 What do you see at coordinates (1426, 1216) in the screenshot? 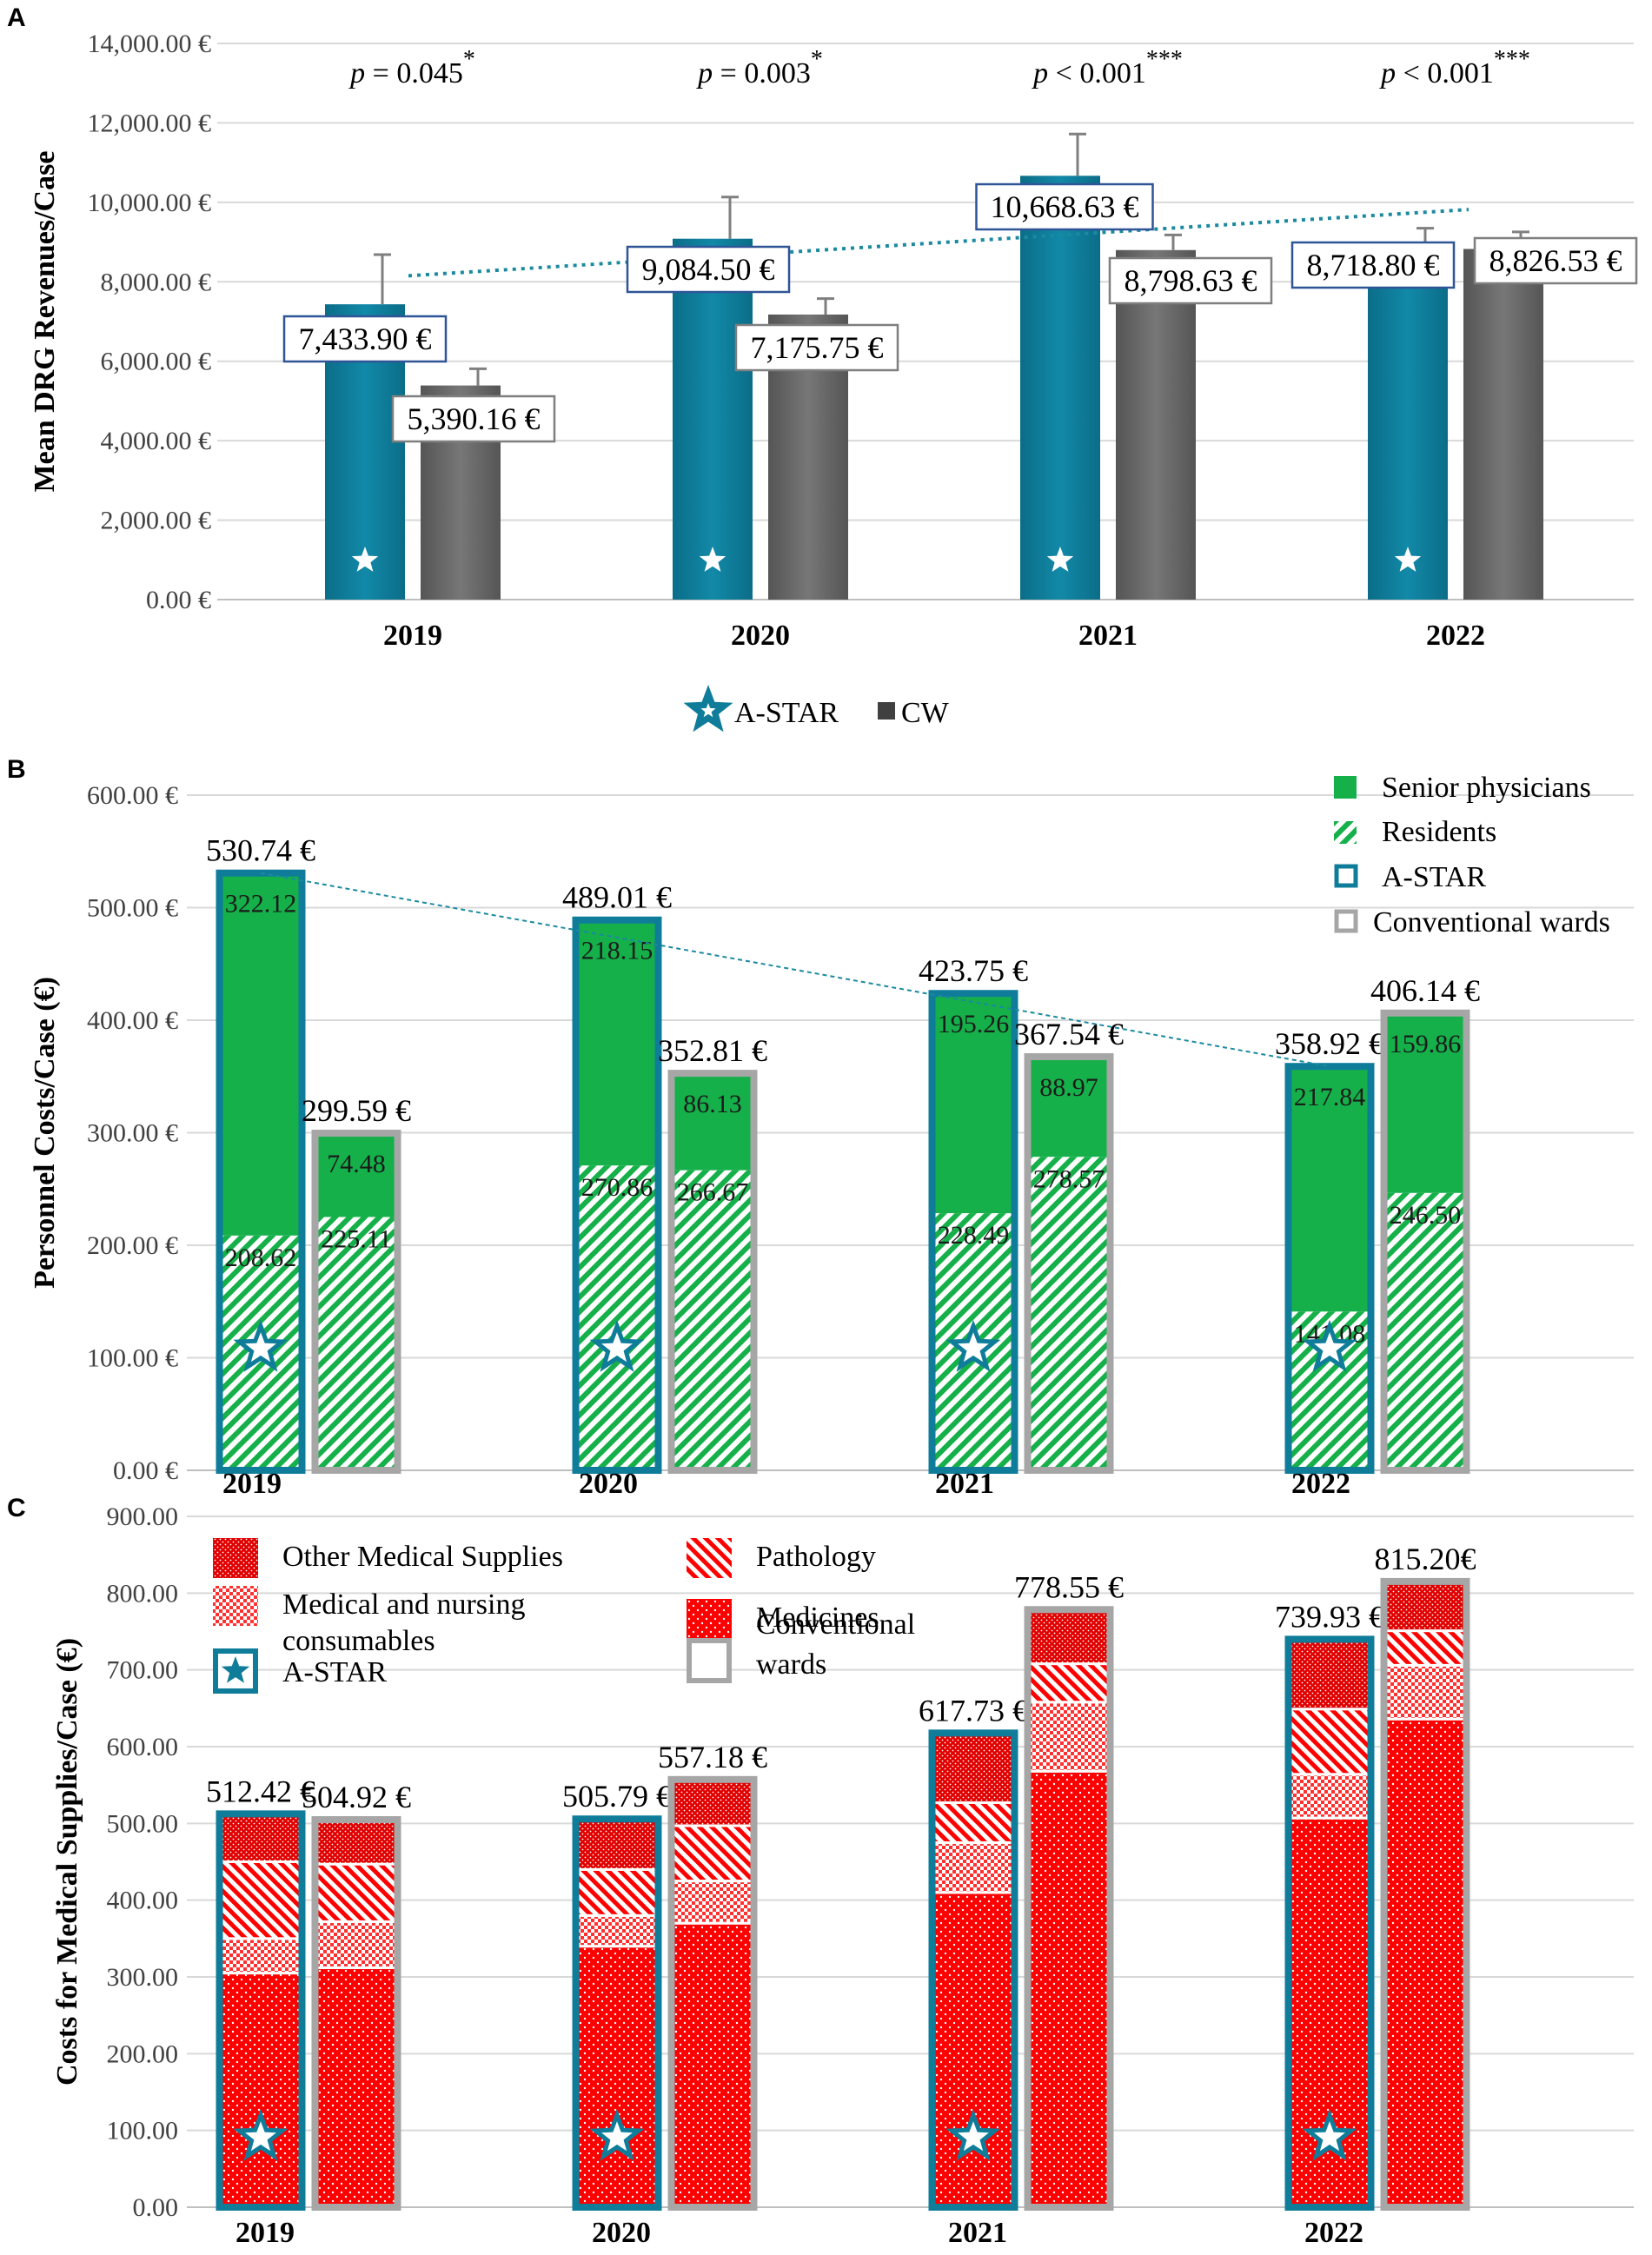
I see `residents-value-label: 246.50` at bounding box center [1426, 1216].